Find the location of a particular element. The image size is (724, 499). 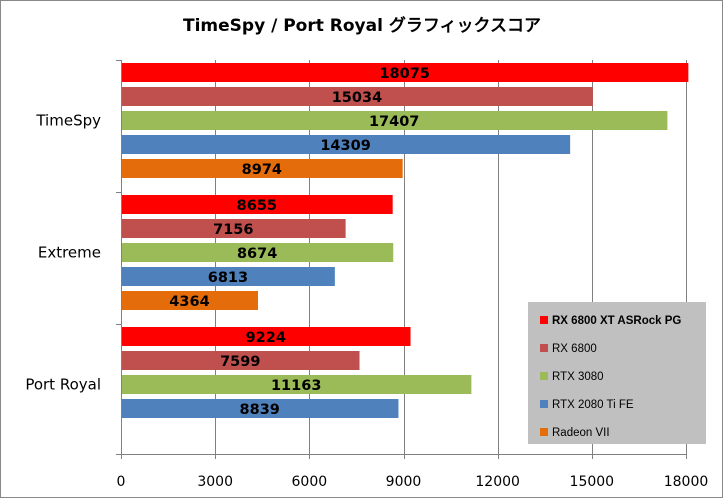

bar-value-label: 8655 is located at coordinates (257, 206).